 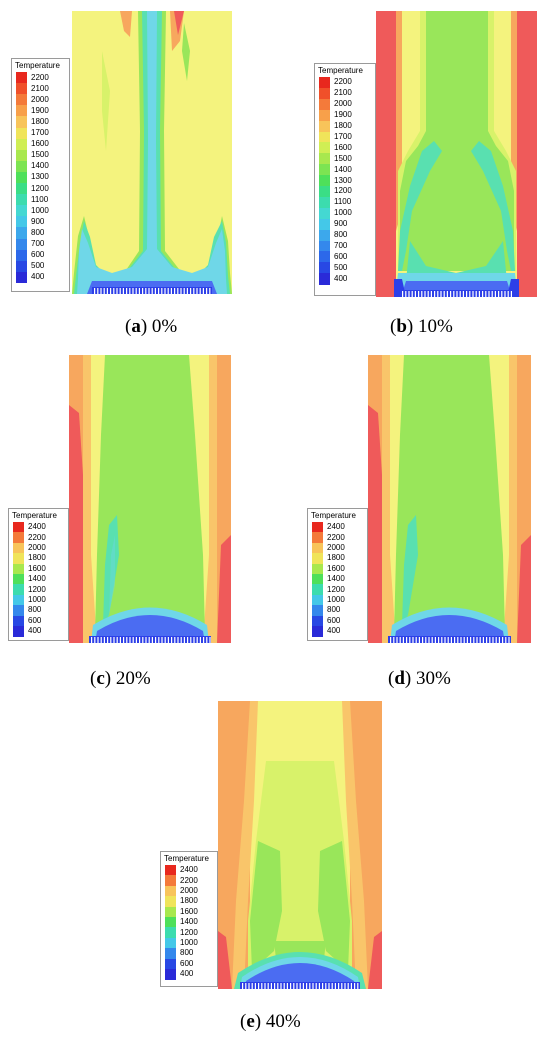 I want to click on legend-tick-label: 1000, so click(x=336, y=599).